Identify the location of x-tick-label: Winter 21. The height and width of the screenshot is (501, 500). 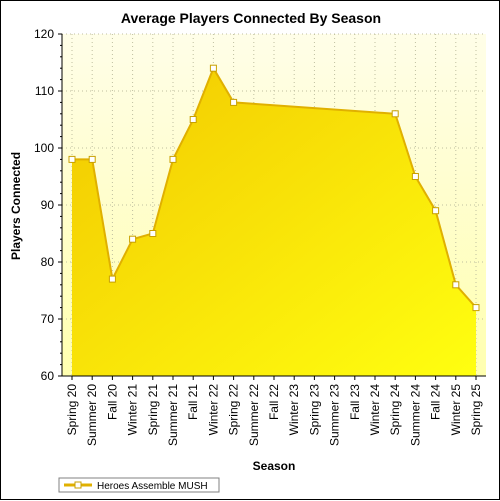
(133, 410).